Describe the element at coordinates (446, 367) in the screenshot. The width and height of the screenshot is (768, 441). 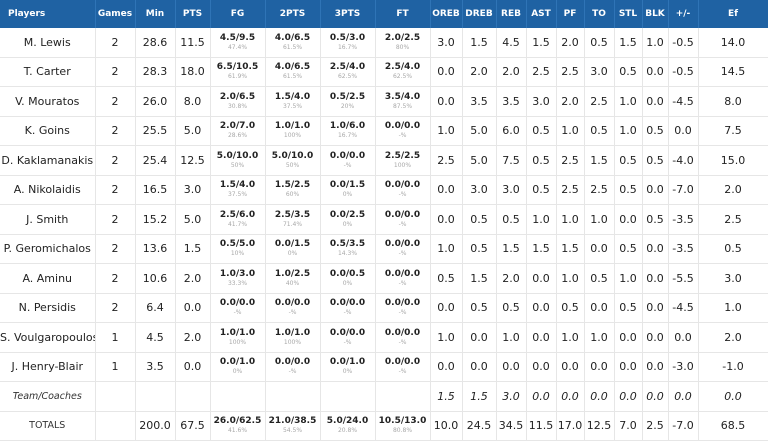
I see `oreb-cell: 0.0` at that location.